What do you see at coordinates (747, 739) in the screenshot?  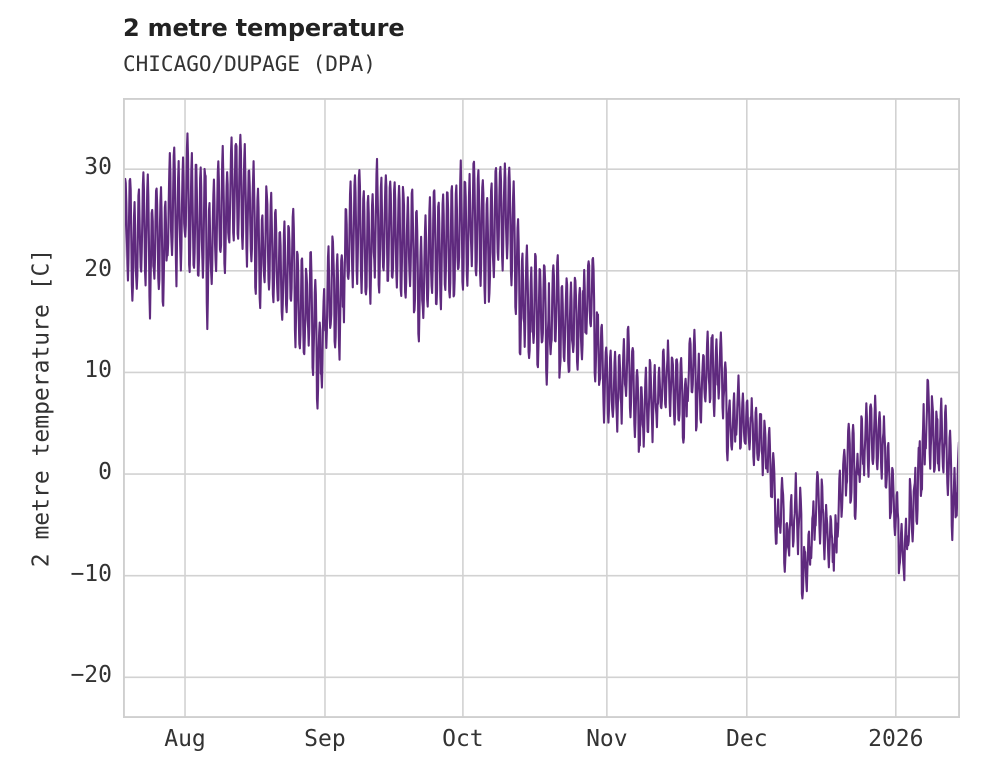 I see `x-tick-label: Dec` at bounding box center [747, 739].